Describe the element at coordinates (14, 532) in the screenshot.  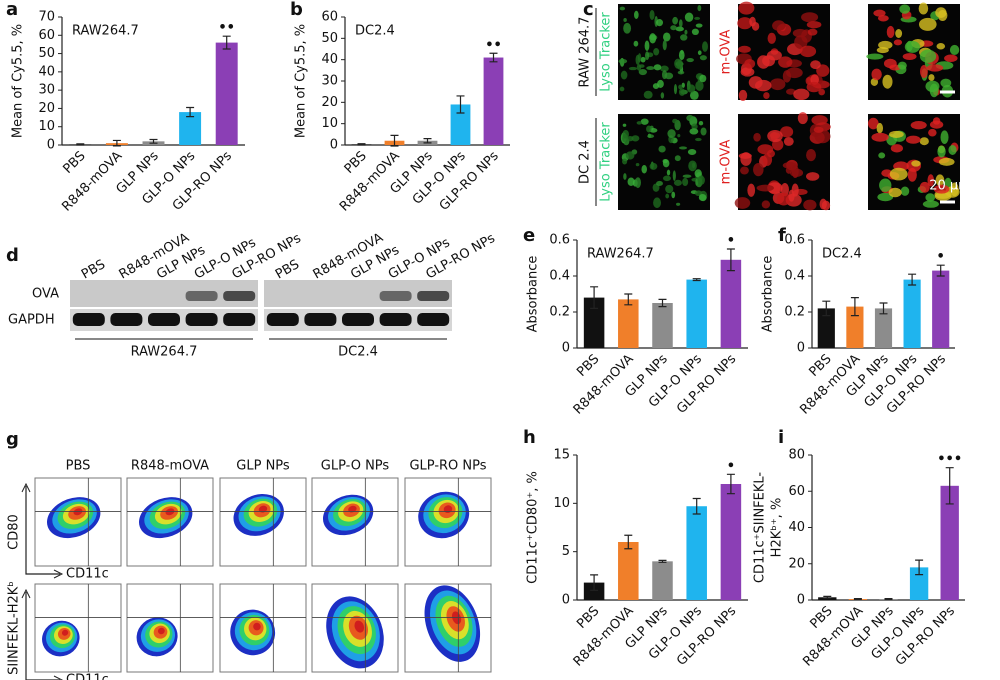
I see `y-axis-label: CD80` at that location.